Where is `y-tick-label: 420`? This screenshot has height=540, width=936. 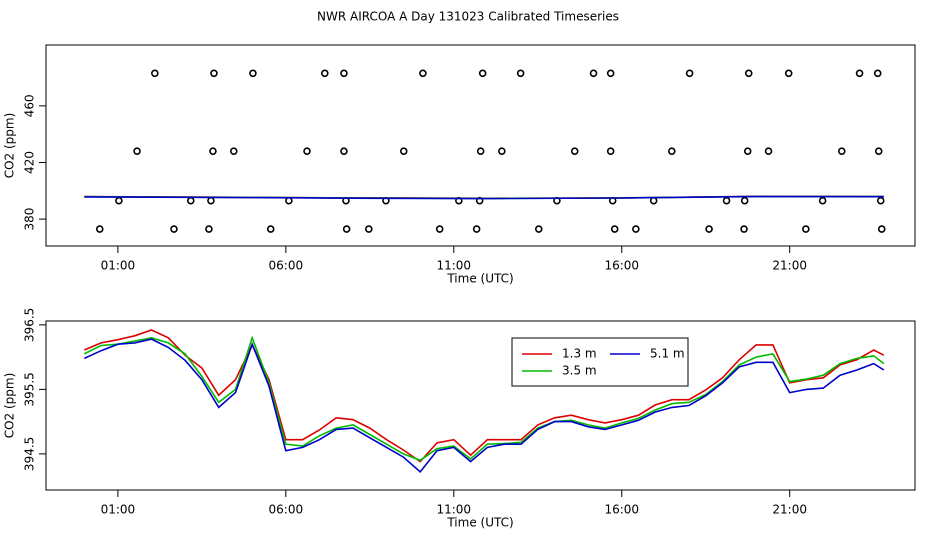
y-tick-label: 420 is located at coordinates (30, 162).